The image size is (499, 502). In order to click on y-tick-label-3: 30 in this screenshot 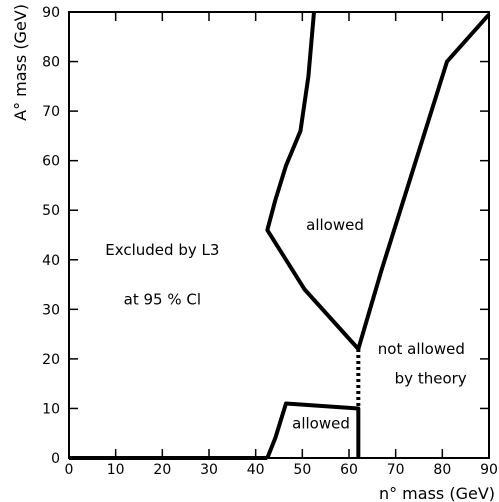, I will do `click(51, 310)`.